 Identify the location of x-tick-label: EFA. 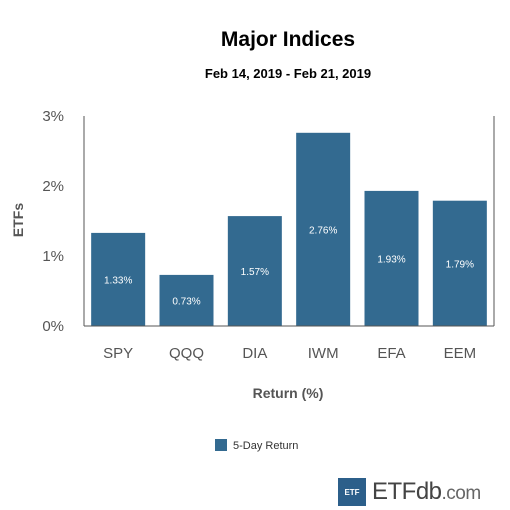
(391, 353).